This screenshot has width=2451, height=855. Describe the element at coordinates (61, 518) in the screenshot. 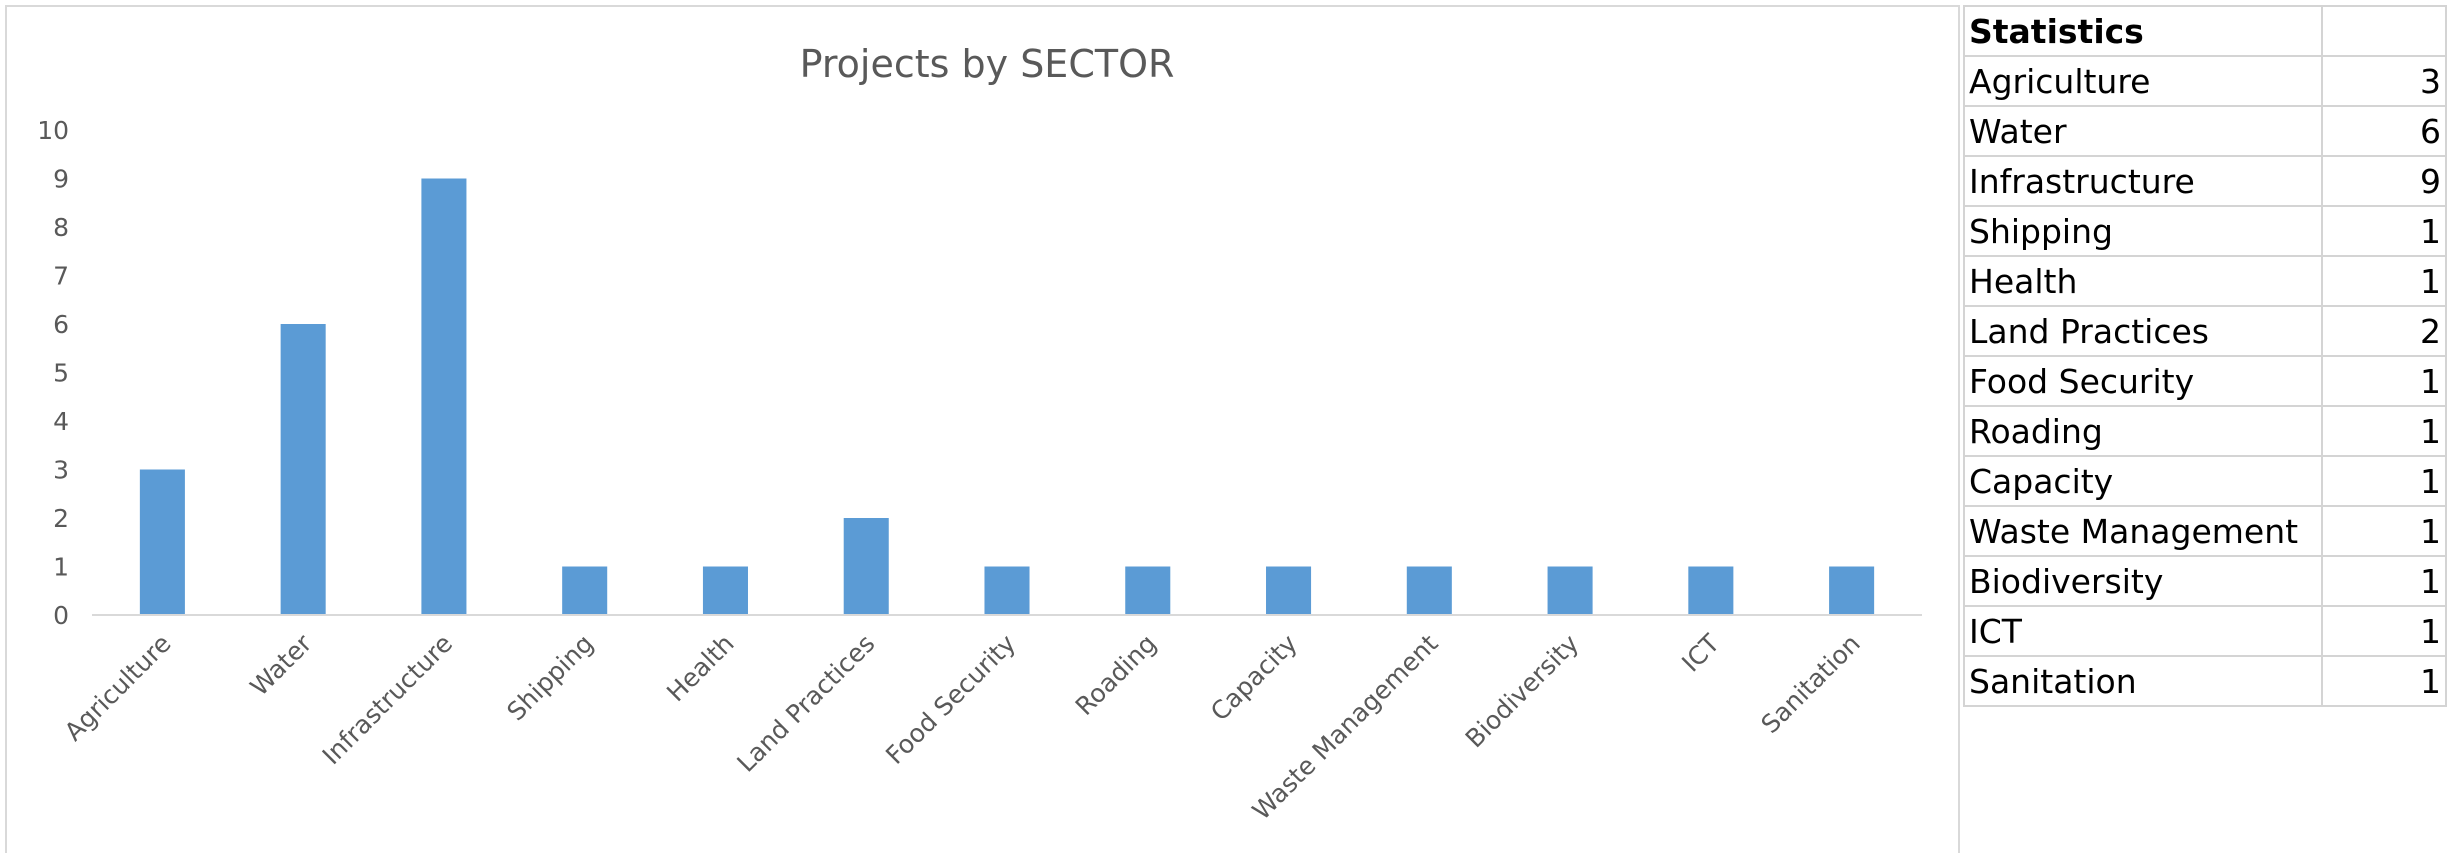

I see `y-tick-label: 2` at that location.